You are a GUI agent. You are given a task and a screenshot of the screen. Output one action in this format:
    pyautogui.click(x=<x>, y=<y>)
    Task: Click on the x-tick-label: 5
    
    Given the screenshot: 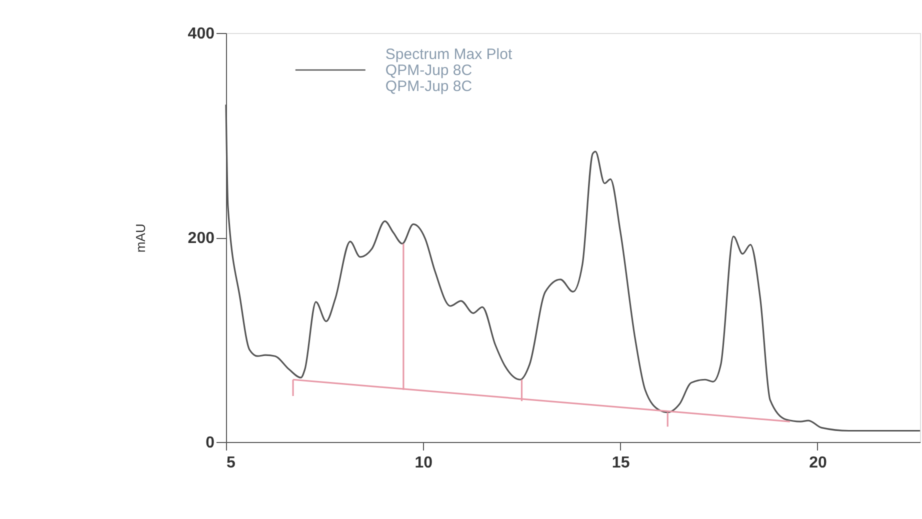 What is the action you would take?
    pyautogui.click(x=231, y=463)
    